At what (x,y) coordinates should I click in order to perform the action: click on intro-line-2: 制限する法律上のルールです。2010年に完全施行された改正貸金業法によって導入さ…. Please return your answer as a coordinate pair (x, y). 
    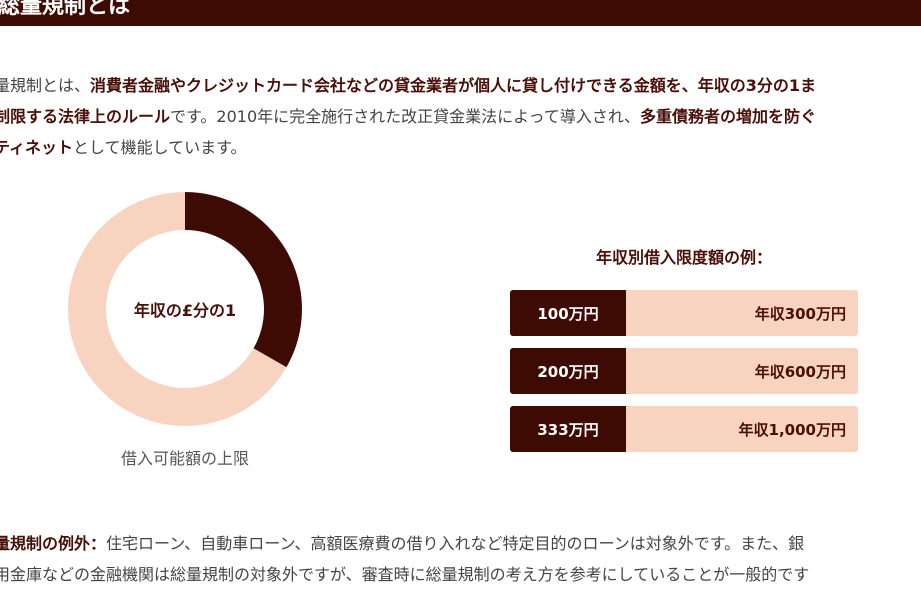
    Looking at the image, I should click on (460, 116).